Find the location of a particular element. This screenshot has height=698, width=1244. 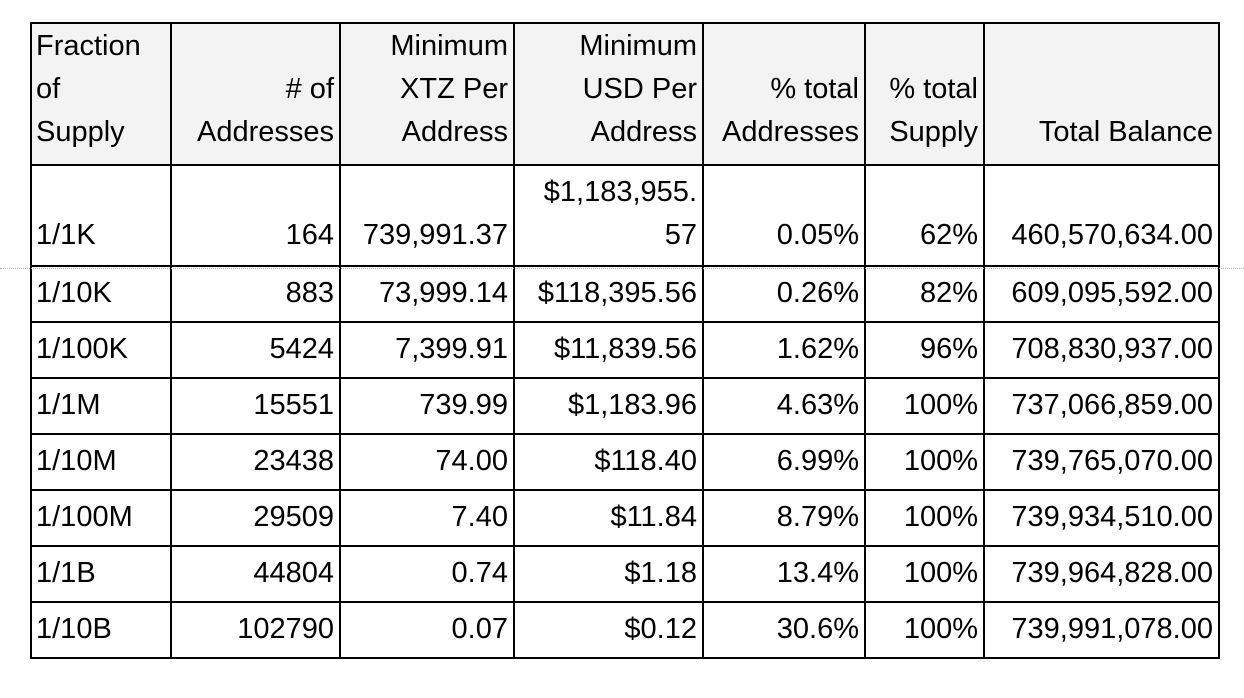

cell-min-usd: $11.84 is located at coordinates (608, 518).